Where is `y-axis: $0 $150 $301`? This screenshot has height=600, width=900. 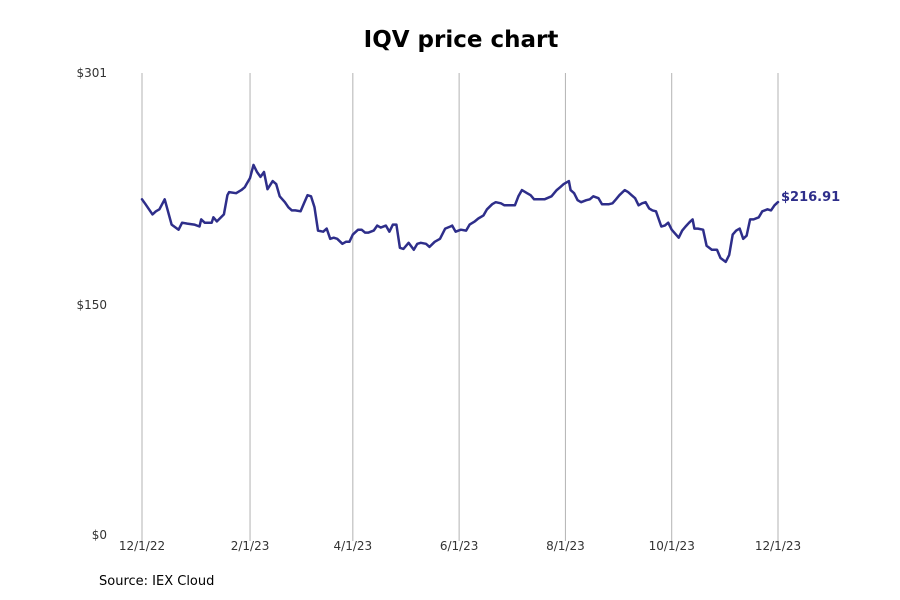 y-axis: $0 $150 $301 is located at coordinates (91, 304).